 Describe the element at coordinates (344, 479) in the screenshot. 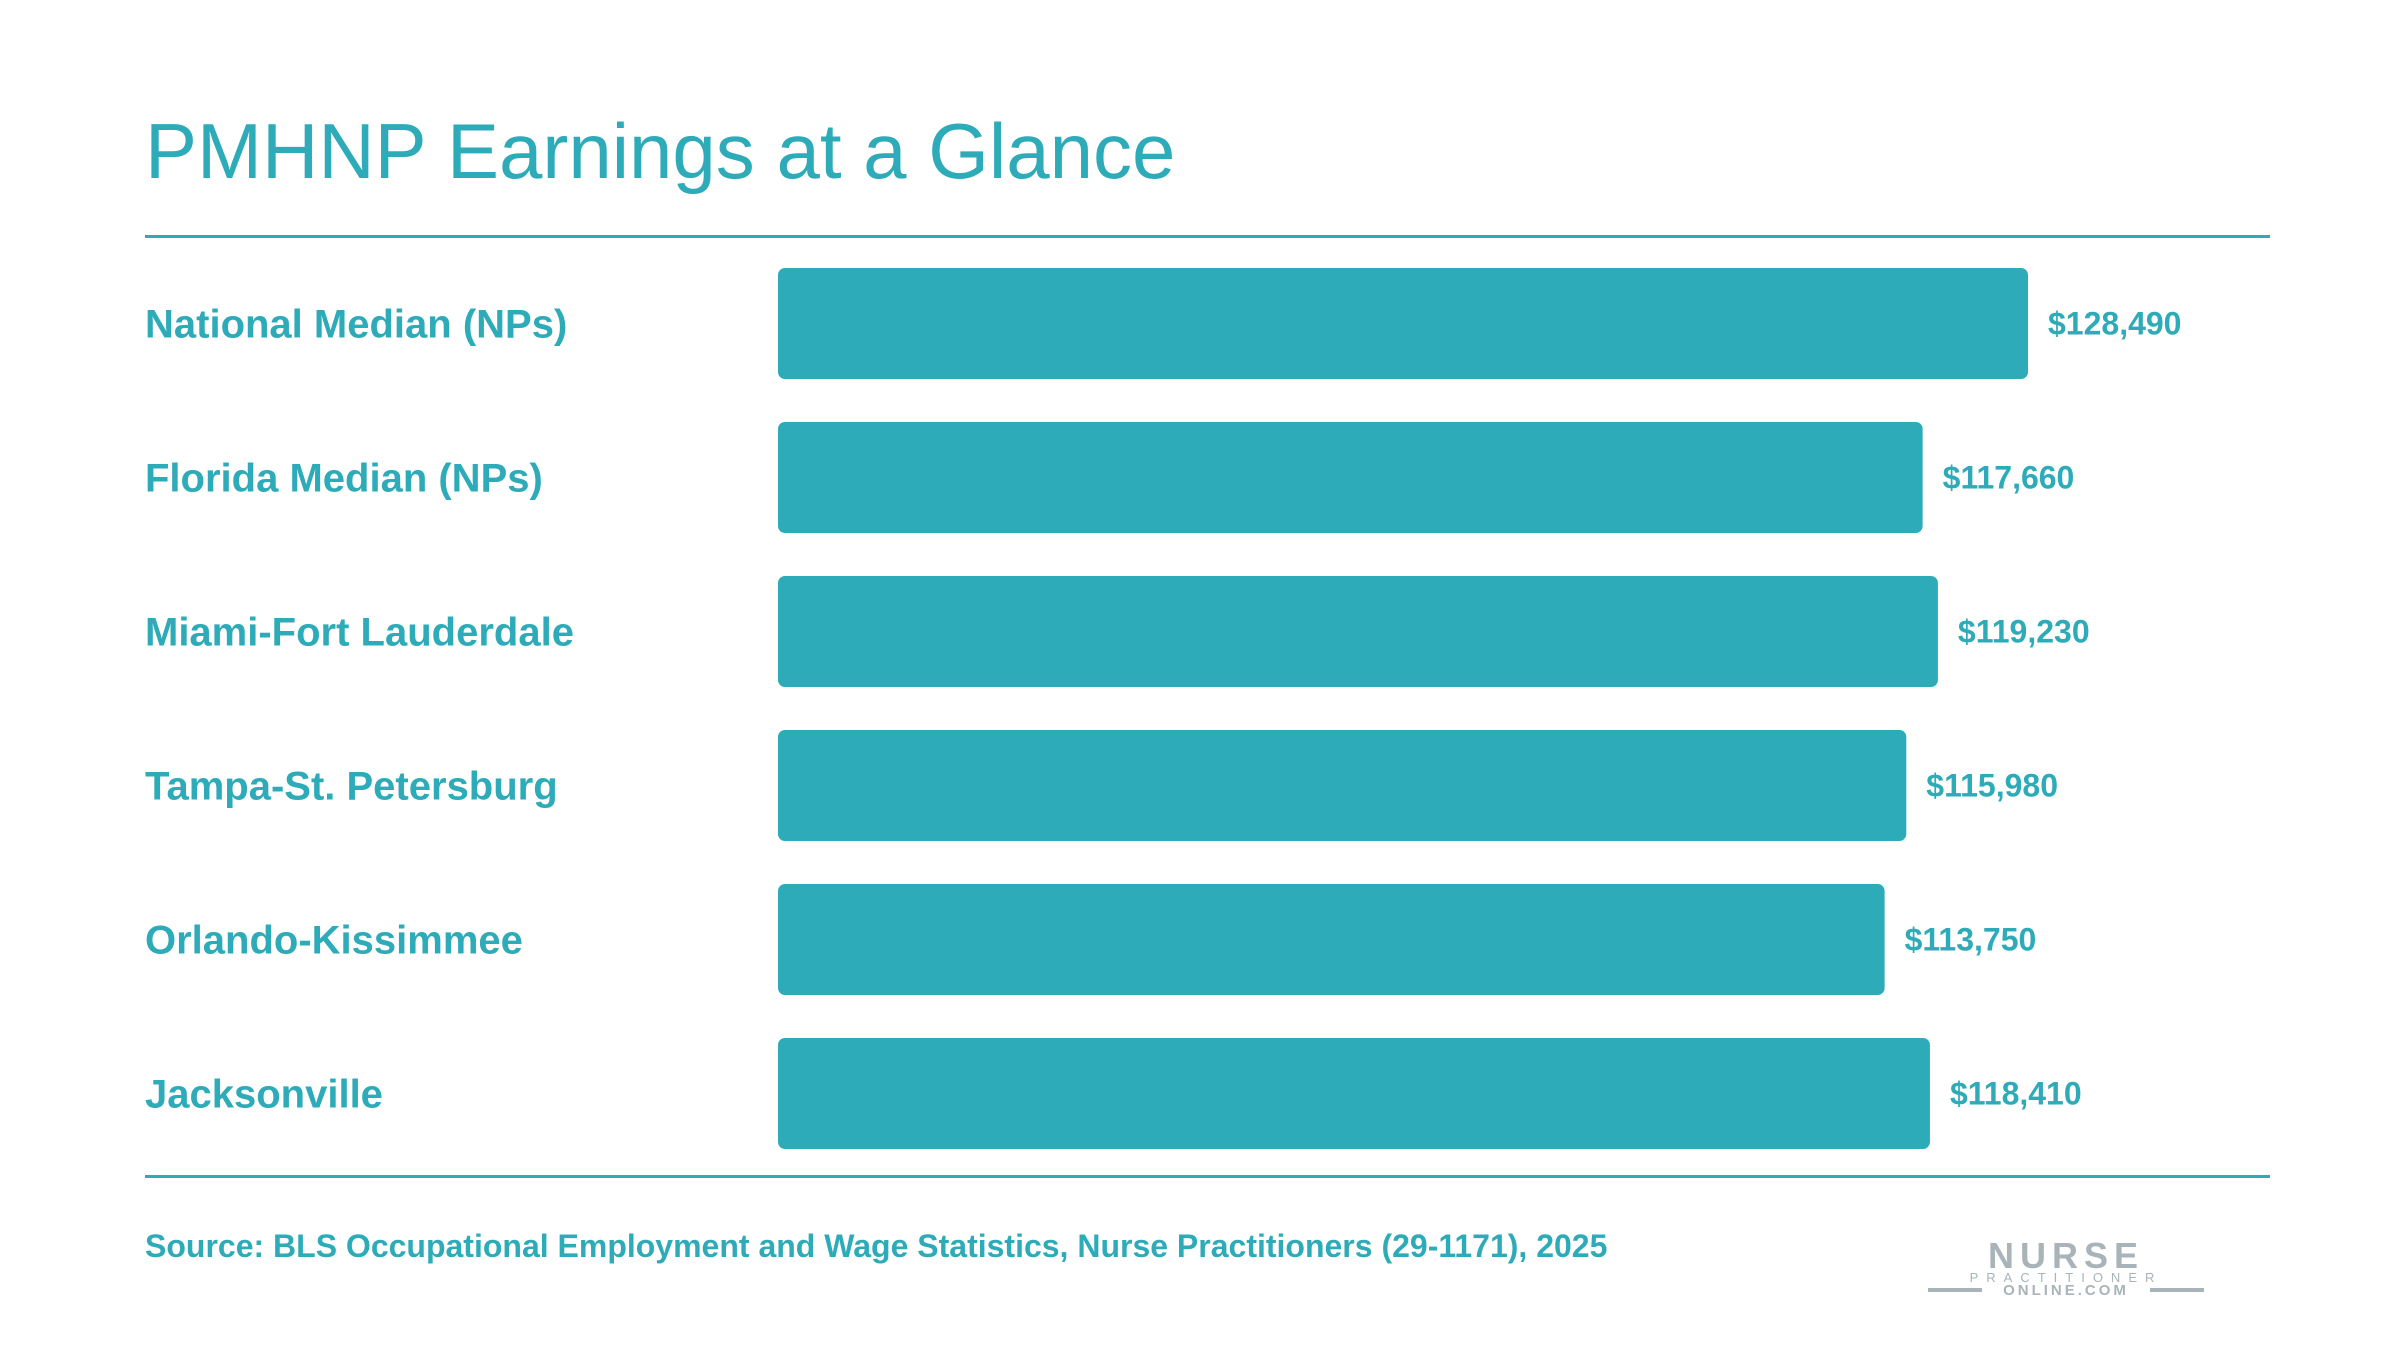

I see `category-label: Florida Median (NPs)` at that location.